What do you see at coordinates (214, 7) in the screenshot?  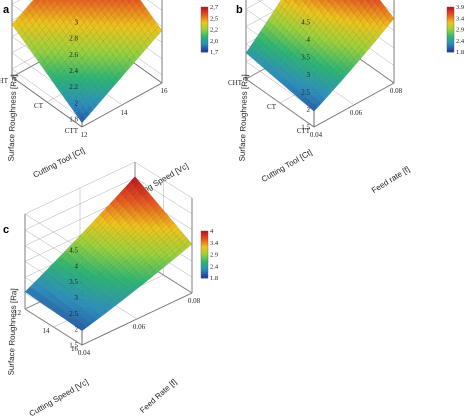 I see `panel-a-colorbar-tick-0: 2,7` at bounding box center [214, 7].